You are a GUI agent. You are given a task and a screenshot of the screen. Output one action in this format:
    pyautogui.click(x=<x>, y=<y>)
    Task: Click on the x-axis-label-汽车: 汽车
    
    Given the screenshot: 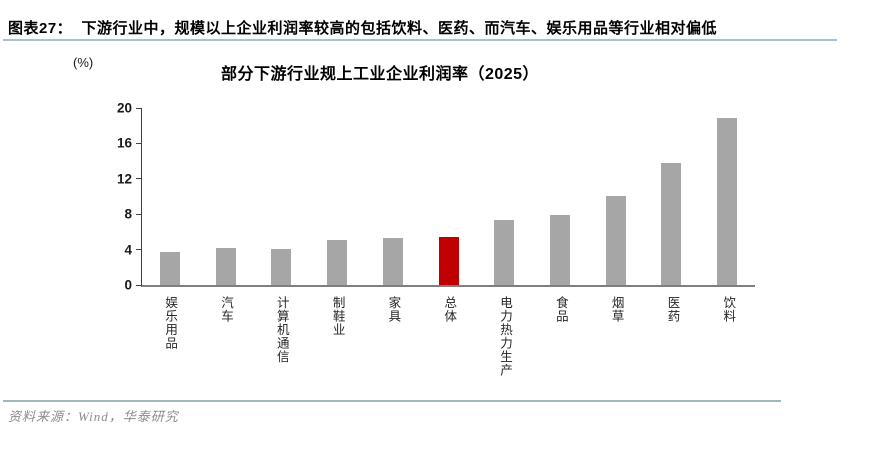 What is the action you would take?
    pyautogui.click(x=225, y=309)
    